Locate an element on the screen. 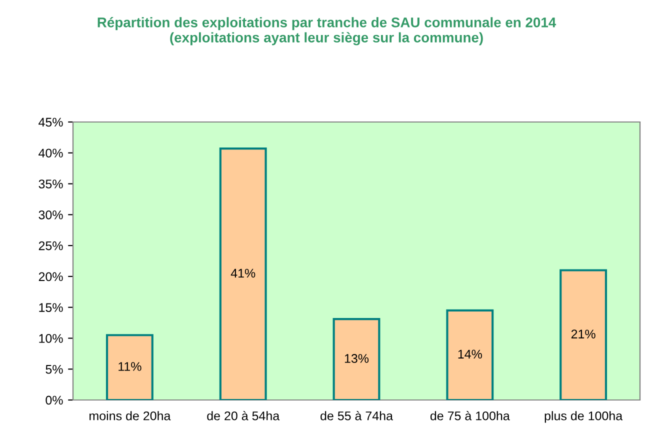 The width and height of the screenshot is (653, 445). x-tick-label: de 20 à 54ha is located at coordinates (243, 415).